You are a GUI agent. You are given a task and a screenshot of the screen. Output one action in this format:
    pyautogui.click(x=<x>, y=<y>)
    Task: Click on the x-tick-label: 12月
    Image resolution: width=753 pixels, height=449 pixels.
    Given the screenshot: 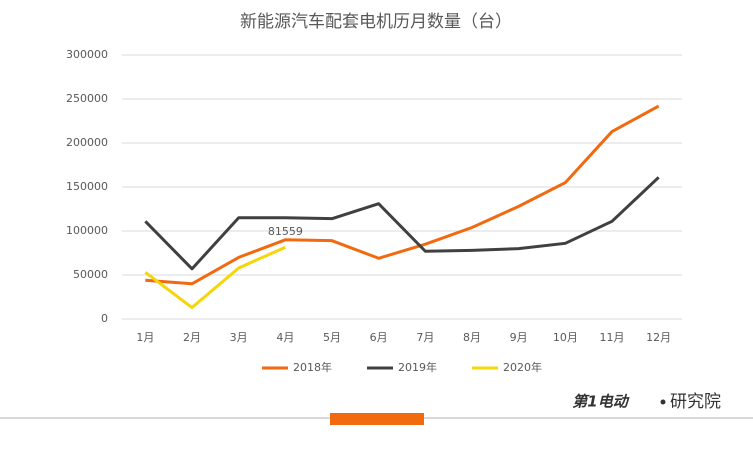 What is the action you would take?
    pyautogui.click(x=658, y=337)
    